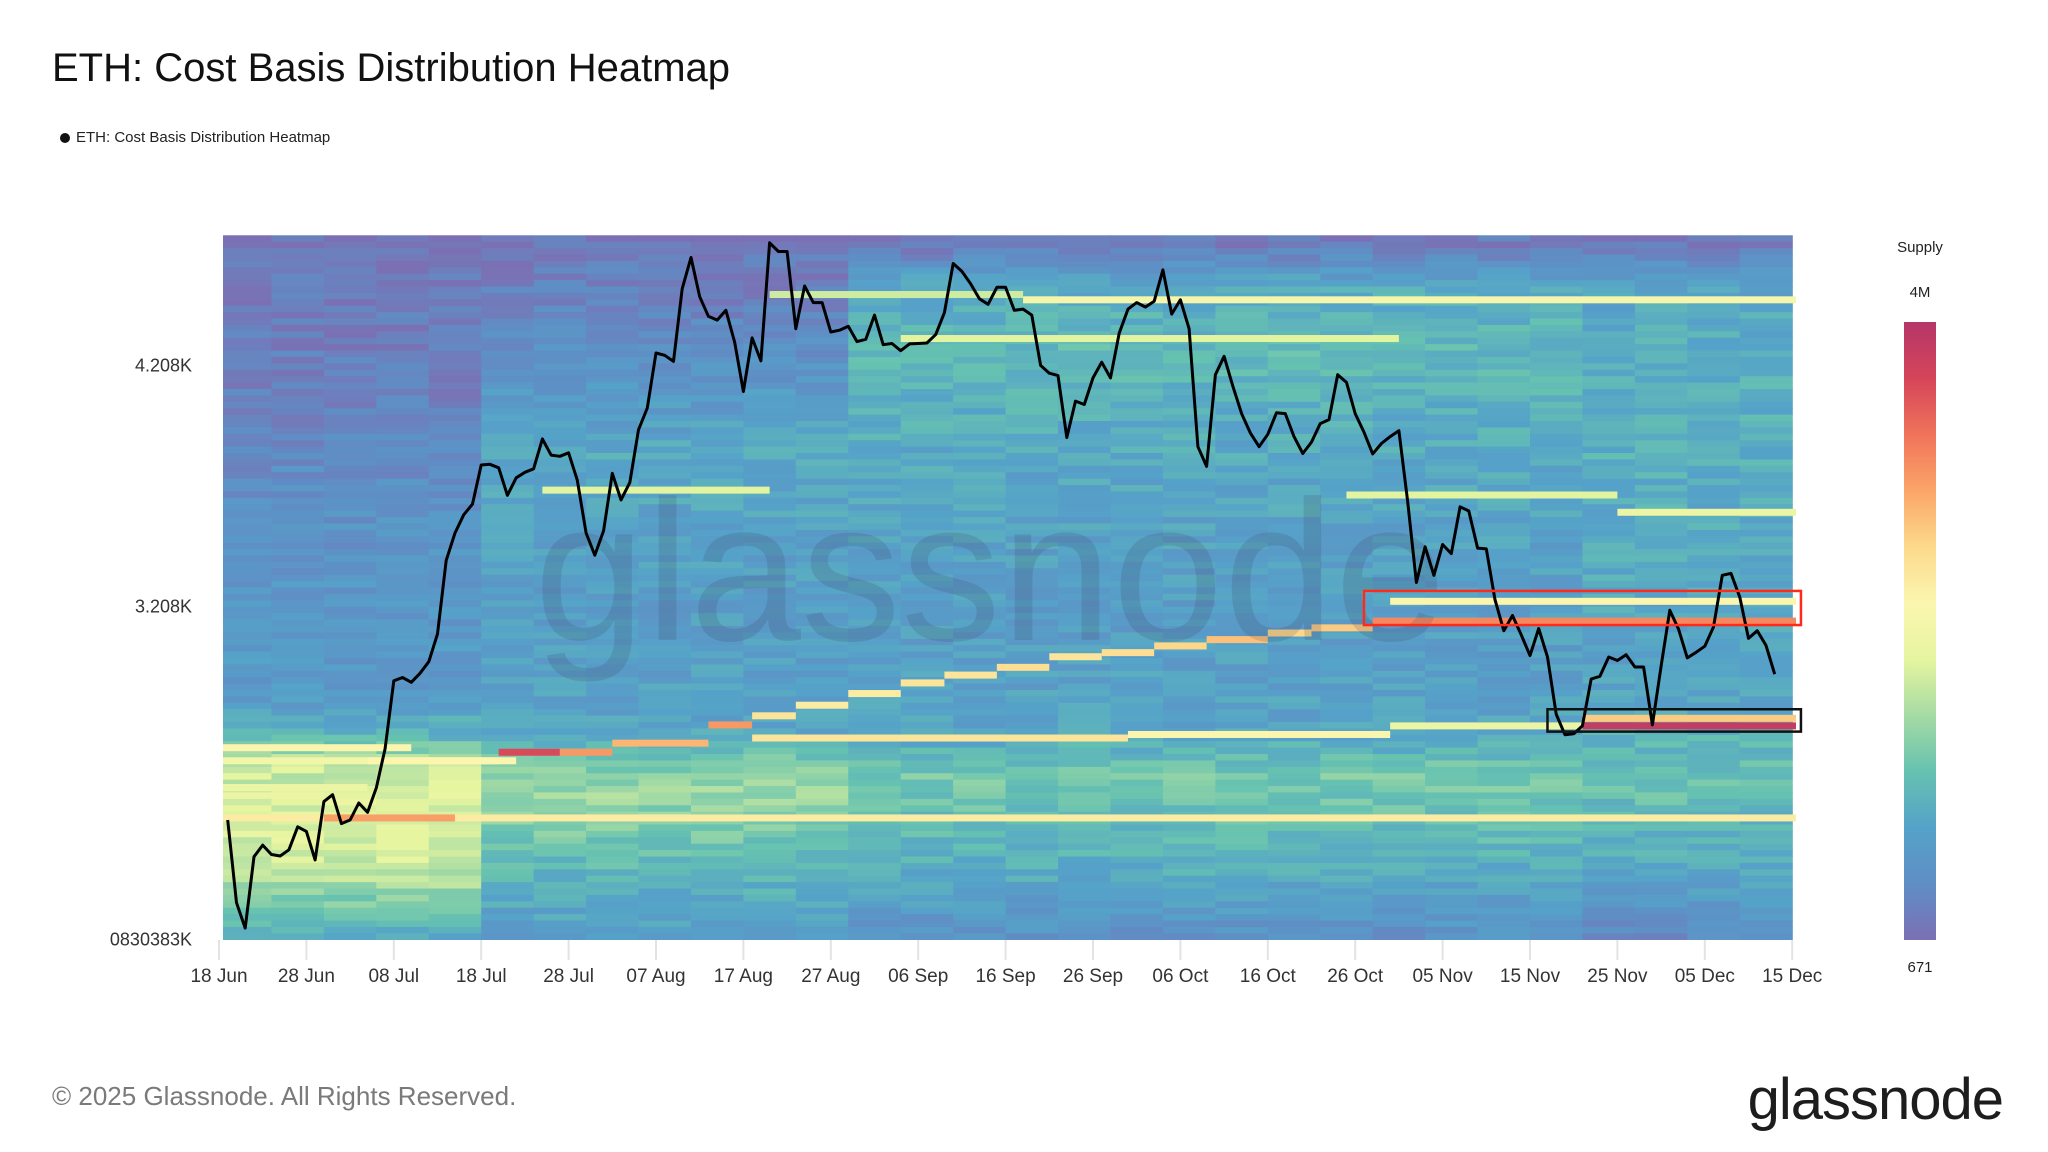  I want to click on legend: ETH: Cost Basis Distribution Heatmap, so click(195, 137).